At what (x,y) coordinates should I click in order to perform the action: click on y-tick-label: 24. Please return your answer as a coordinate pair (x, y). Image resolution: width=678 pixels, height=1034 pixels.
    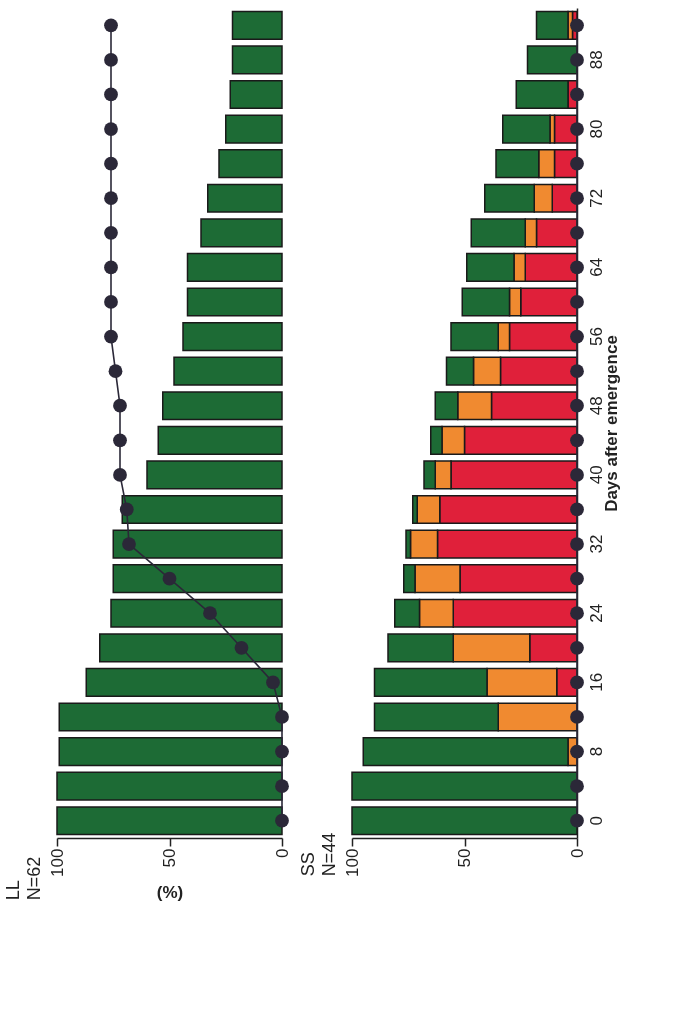
    Looking at the image, I should click on (596, 613).